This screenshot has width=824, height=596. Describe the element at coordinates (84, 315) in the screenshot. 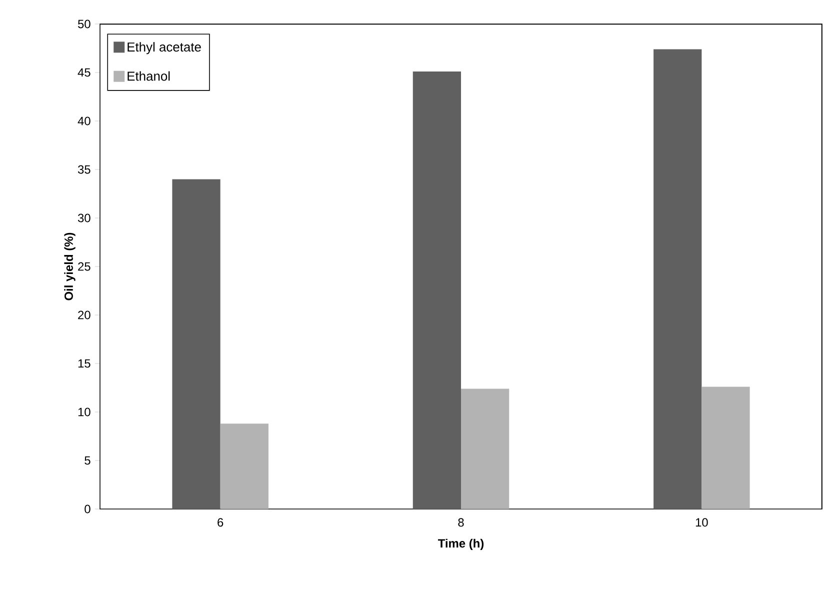

I see `y-tick-label: 20` at that location.